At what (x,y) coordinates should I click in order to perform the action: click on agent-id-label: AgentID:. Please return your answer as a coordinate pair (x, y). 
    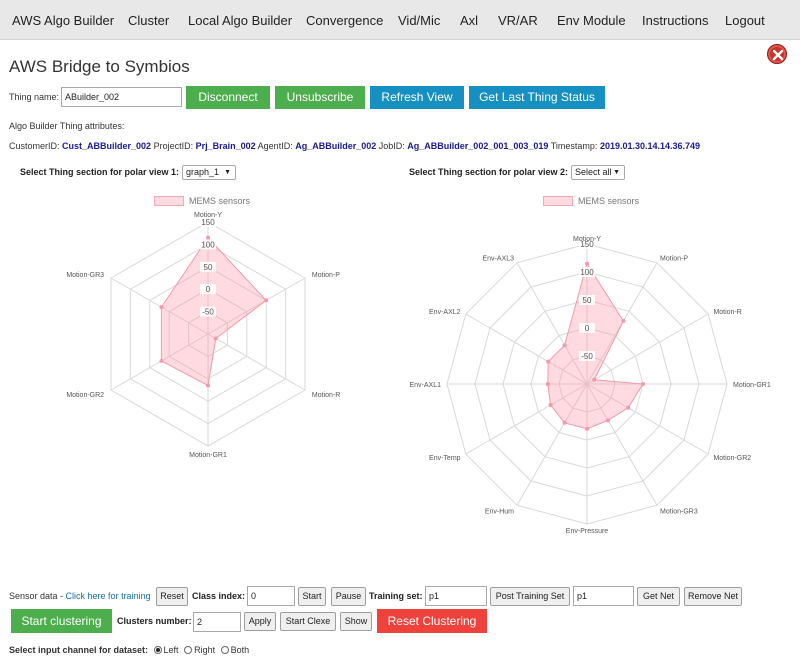
    Looking at the image, I should click on (275, 146).